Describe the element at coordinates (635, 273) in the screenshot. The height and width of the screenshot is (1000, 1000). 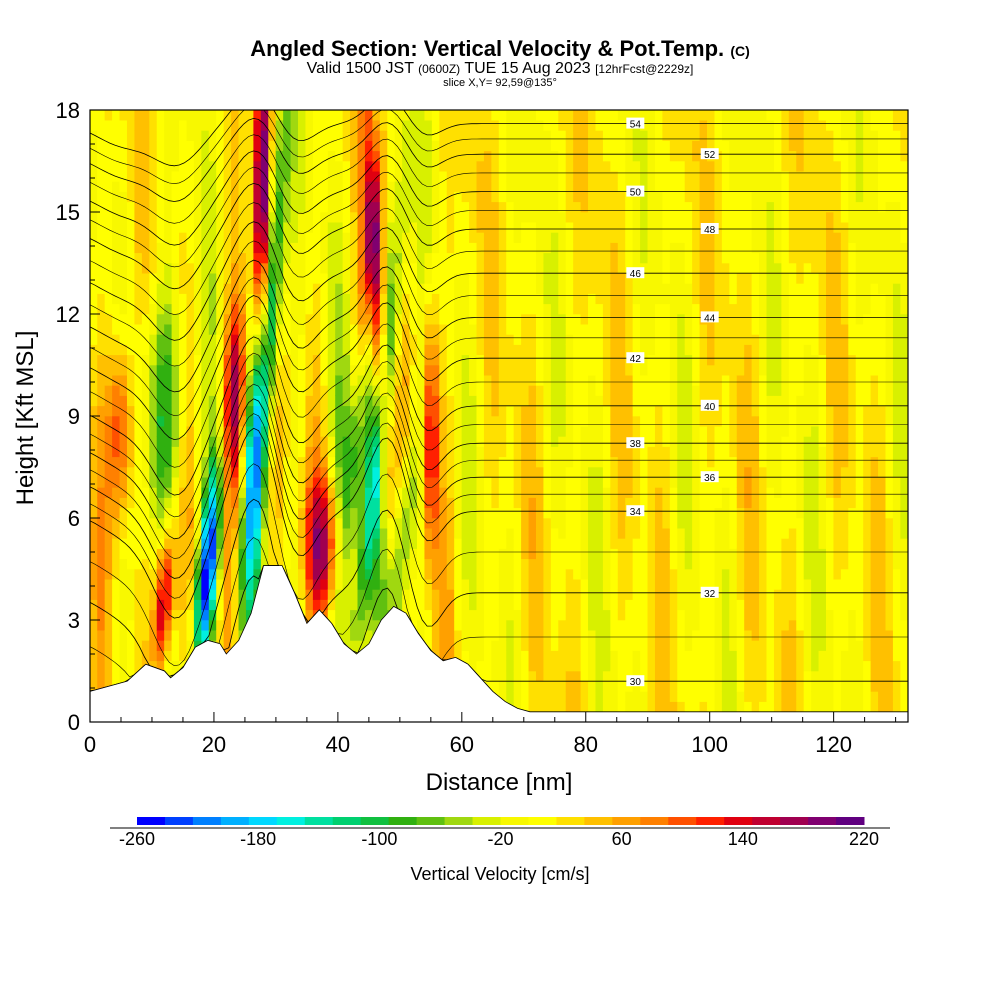
I see `contour-label-46: 46` at that location.